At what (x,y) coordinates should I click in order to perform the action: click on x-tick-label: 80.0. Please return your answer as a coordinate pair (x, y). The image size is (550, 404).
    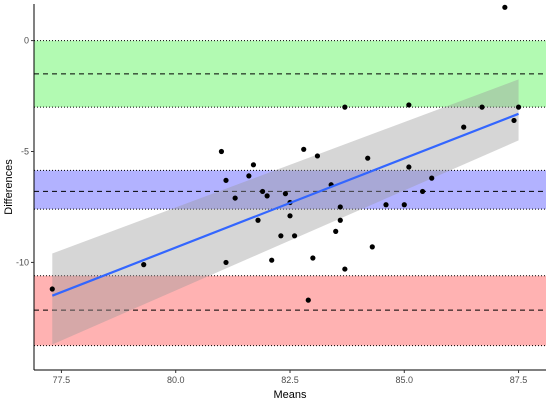
    Looking at the image, I should click on (176, 380).